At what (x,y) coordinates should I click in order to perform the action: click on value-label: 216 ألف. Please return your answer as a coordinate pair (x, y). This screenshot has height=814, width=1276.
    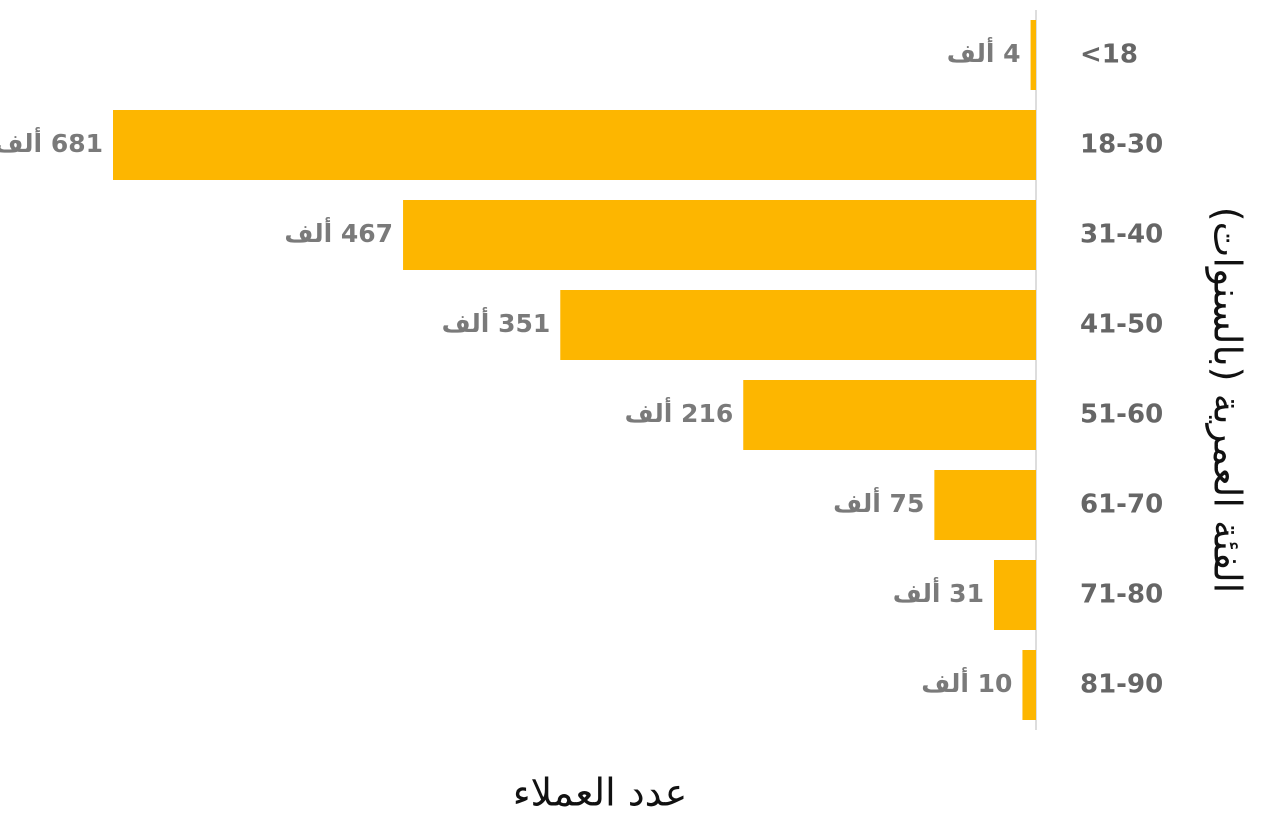
    Looking at the image, I should click on (679, 412).